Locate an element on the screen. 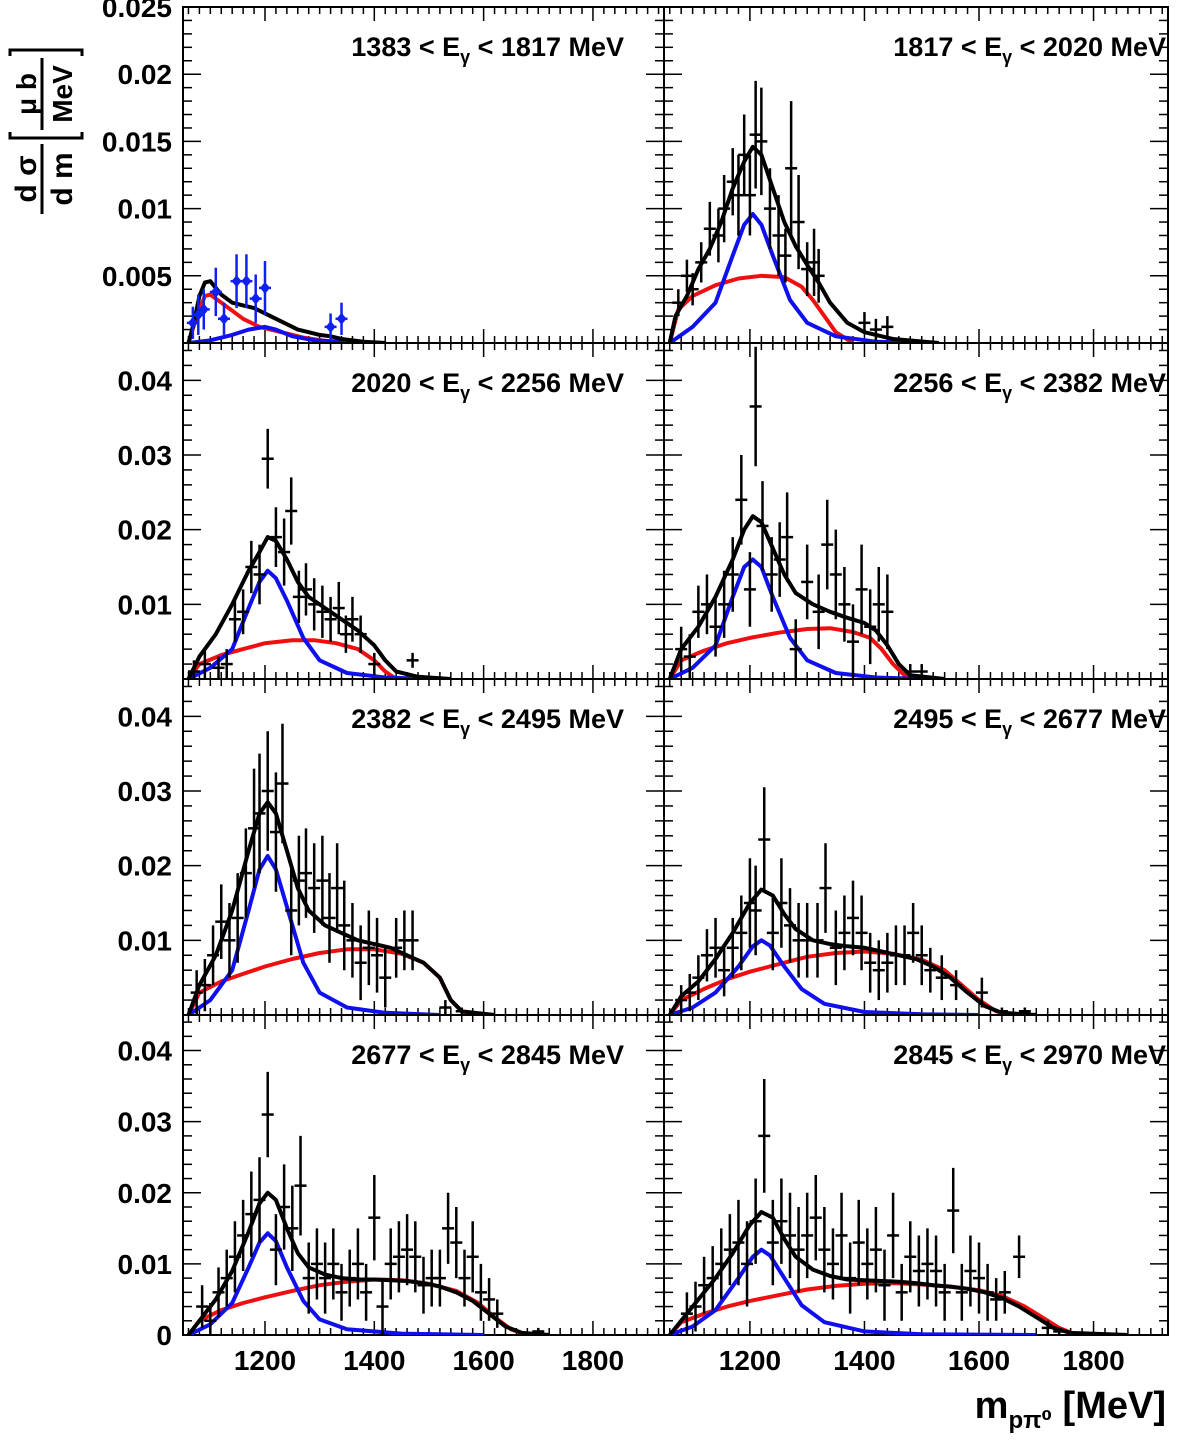  panel-5: 2382 < Eγ < 2495 MeV is located at coordinates (423, 847).